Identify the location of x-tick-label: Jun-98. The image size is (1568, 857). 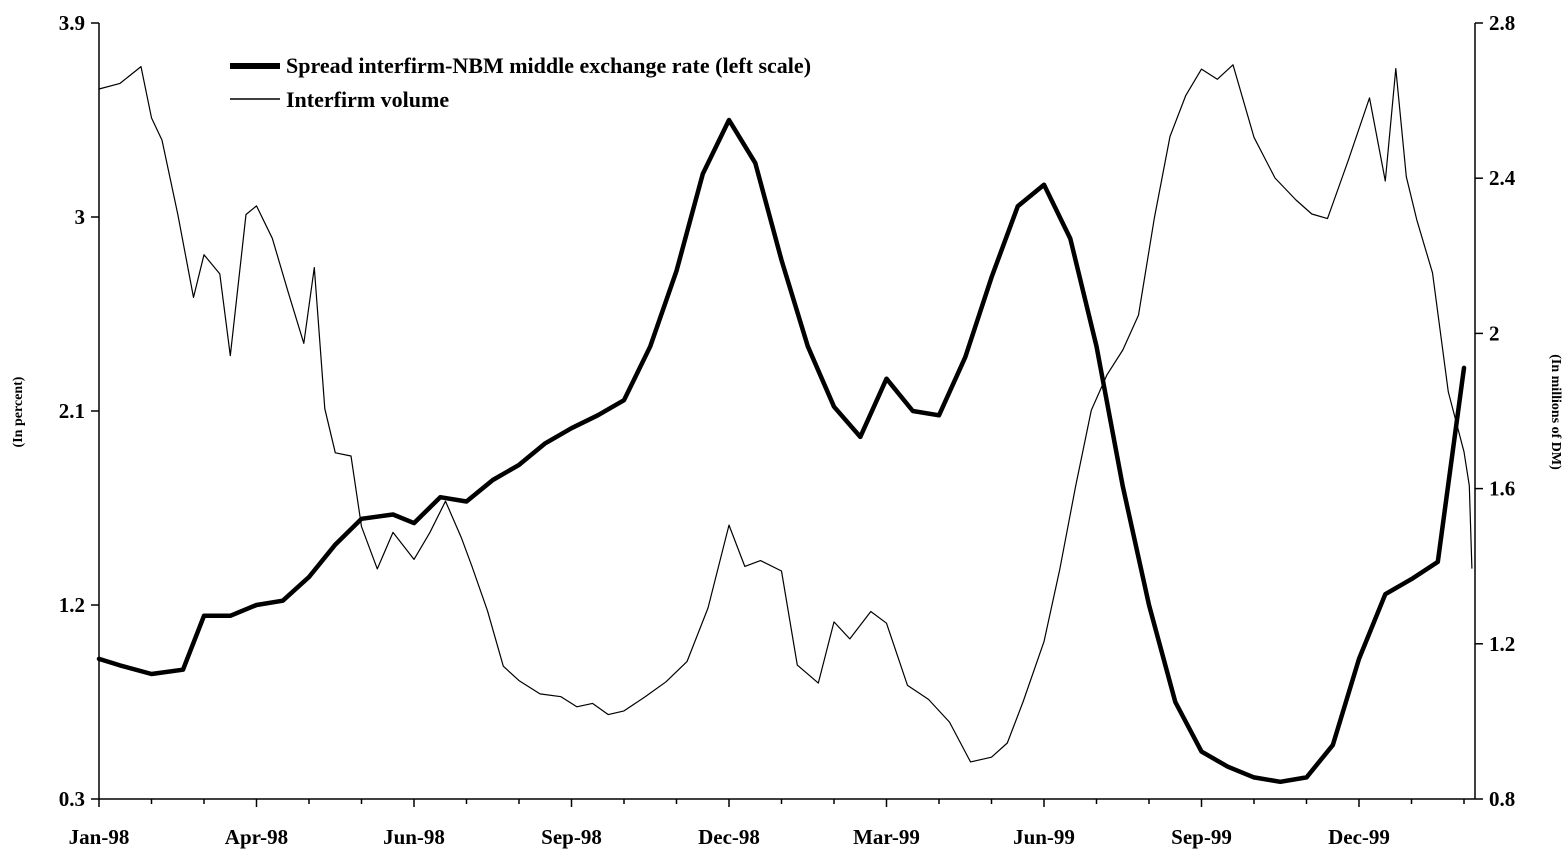
(414, 837).